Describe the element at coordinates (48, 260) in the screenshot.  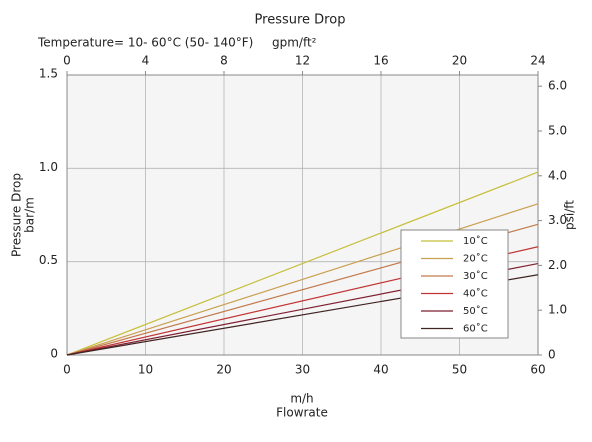
I see `y-tick-label: 0.5` at that location.